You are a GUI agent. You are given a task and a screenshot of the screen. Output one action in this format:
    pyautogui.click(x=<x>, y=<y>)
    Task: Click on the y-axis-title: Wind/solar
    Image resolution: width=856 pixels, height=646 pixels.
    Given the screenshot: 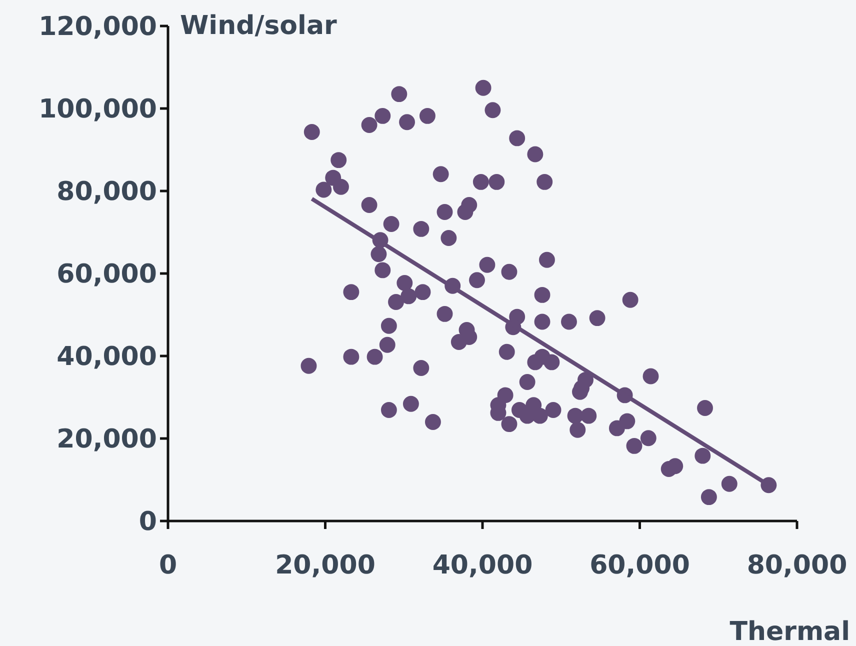 What is the action you would take?
    pyautogui.click(x=259, y=26)
    